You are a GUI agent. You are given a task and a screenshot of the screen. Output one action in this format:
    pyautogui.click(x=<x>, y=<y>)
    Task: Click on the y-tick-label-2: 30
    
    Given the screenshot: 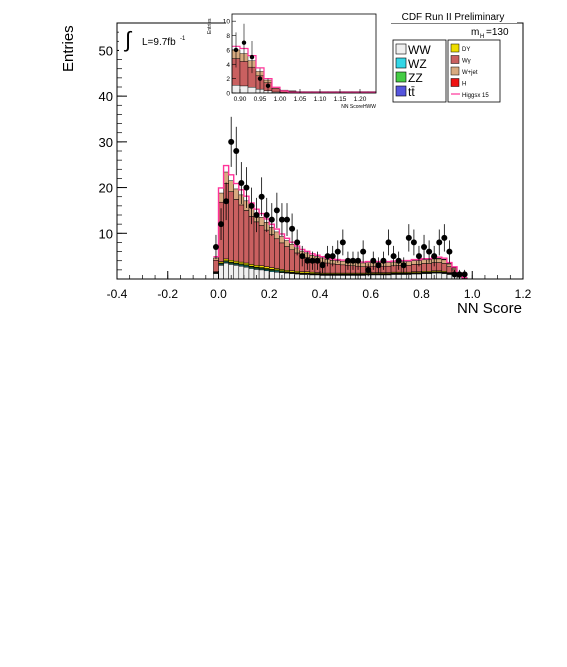 What is the action you would take?
    pyautogui.click(x=106, y=142)
    